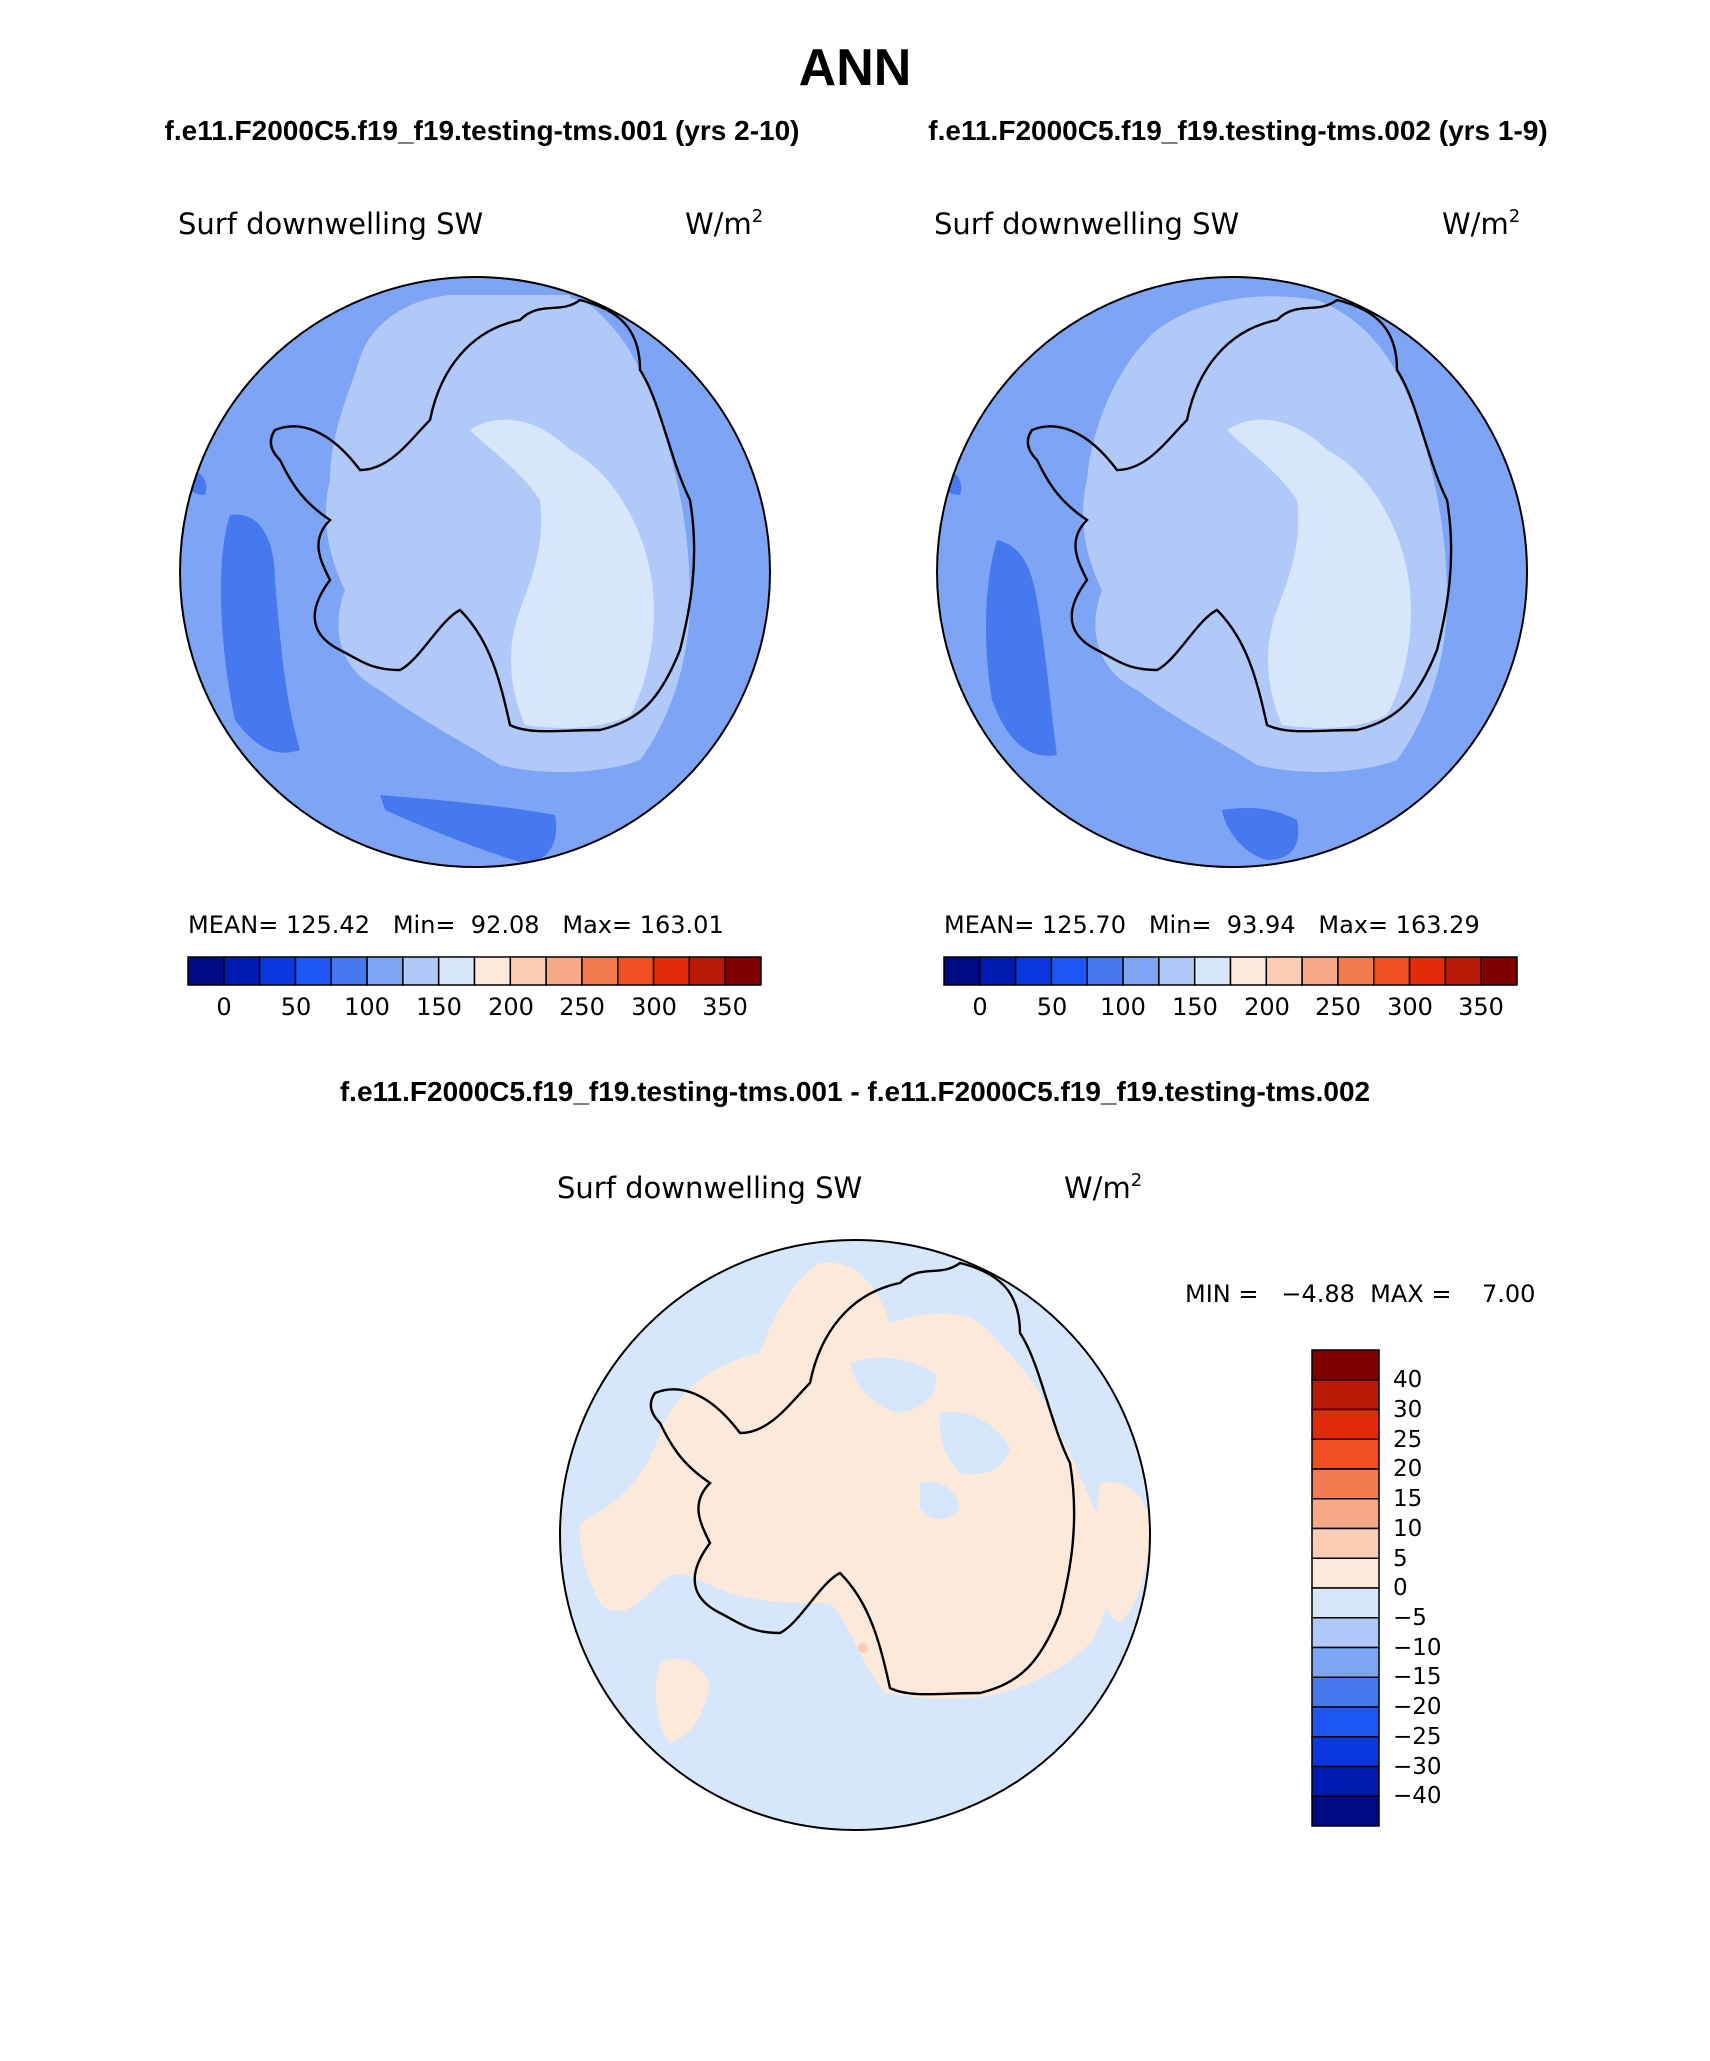 The image size is (1710, 2061). What do you see at coordinates (1086, 224) in the screenshot?
I see `panel-2-variable: Surf downwelling SW` at bounding box center [1086, 224].